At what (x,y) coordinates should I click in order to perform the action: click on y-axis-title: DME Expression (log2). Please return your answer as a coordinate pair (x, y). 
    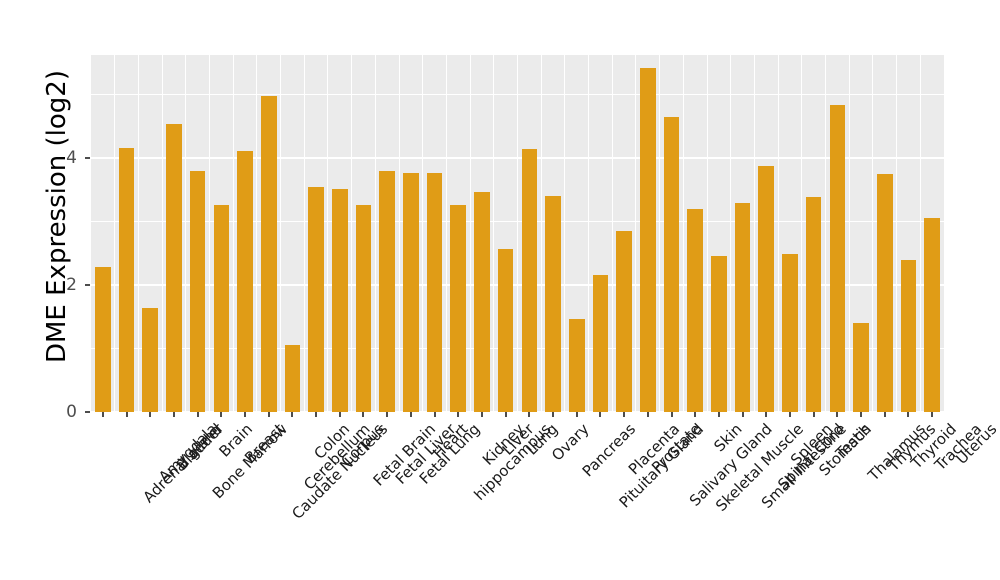
    Looking at the image, I should click on (57, 217).